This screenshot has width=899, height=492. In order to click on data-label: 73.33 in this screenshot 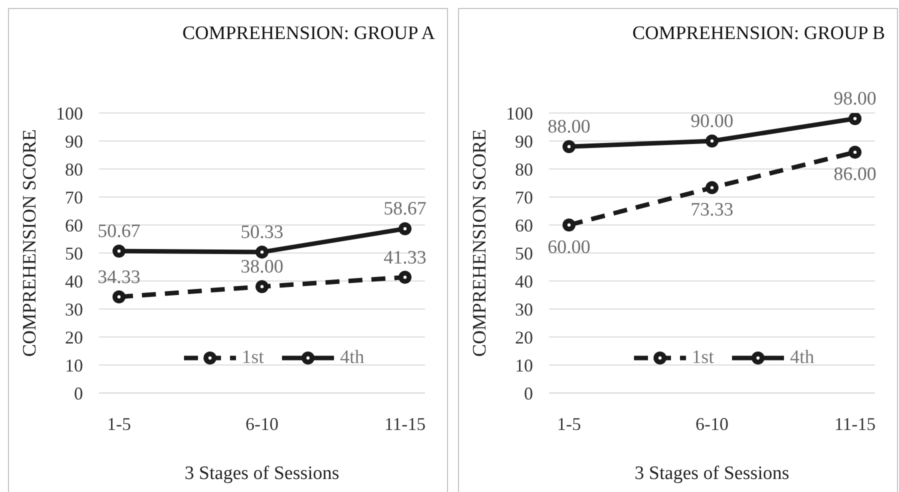, I will do `click(712, 210)`.